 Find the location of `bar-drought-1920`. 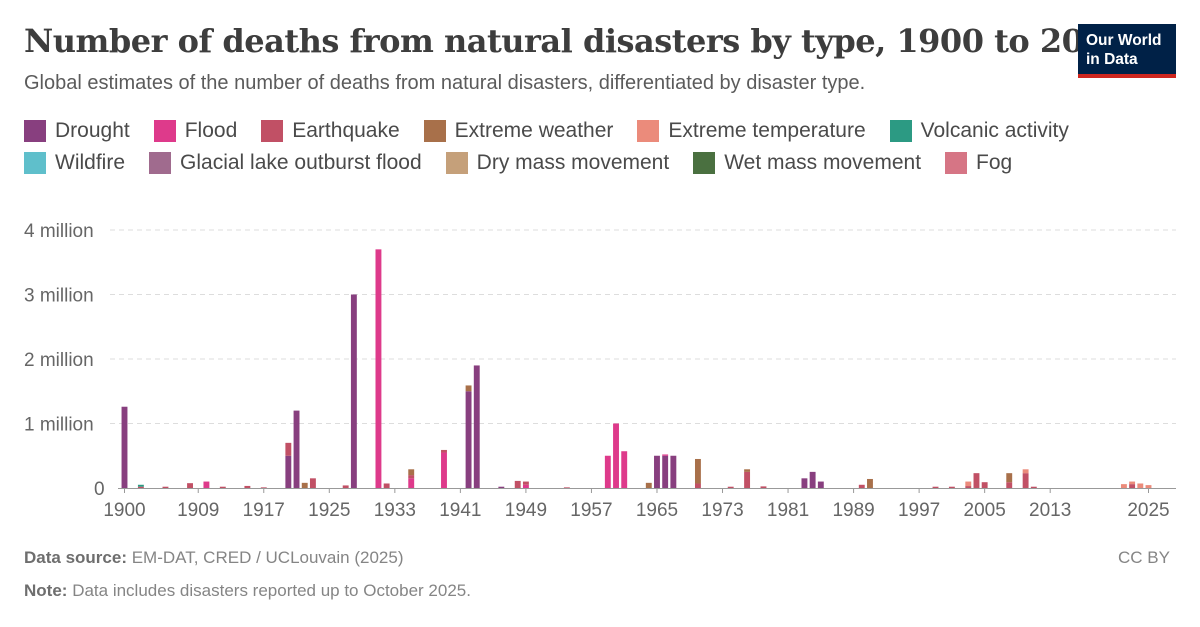

bar-drought-1920 is located at coordinates (288, 471).